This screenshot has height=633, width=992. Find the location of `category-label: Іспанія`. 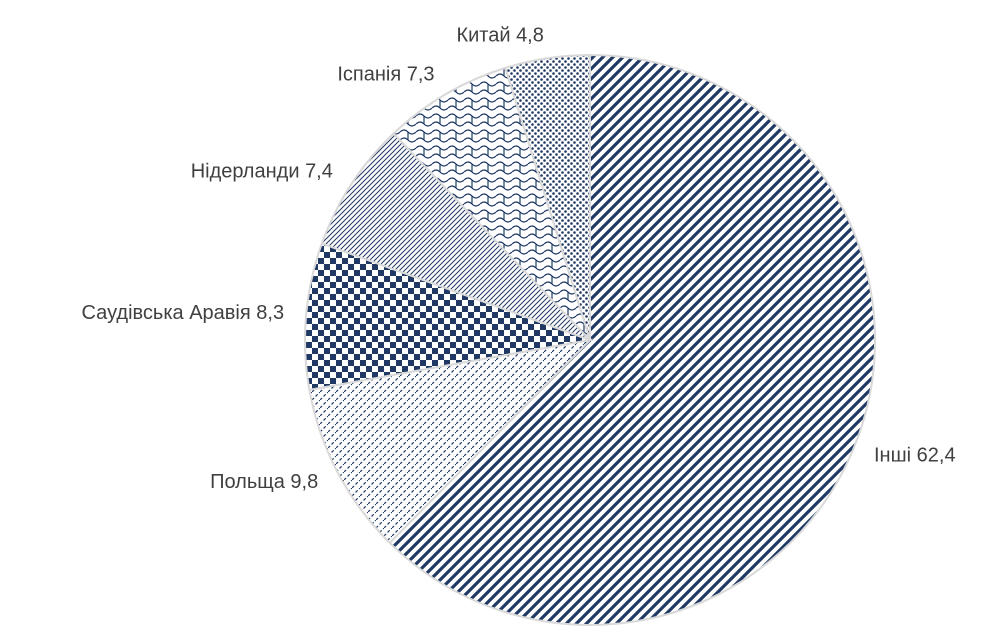

category-label: Іспанія is located at coordinates (369, 75).